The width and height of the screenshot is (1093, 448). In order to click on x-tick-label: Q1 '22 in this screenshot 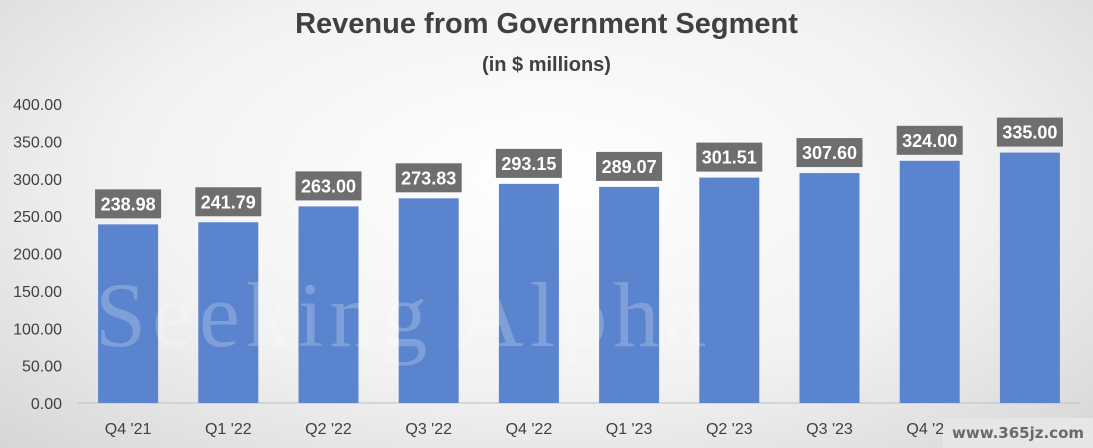, I will do `click(228, 429)`.